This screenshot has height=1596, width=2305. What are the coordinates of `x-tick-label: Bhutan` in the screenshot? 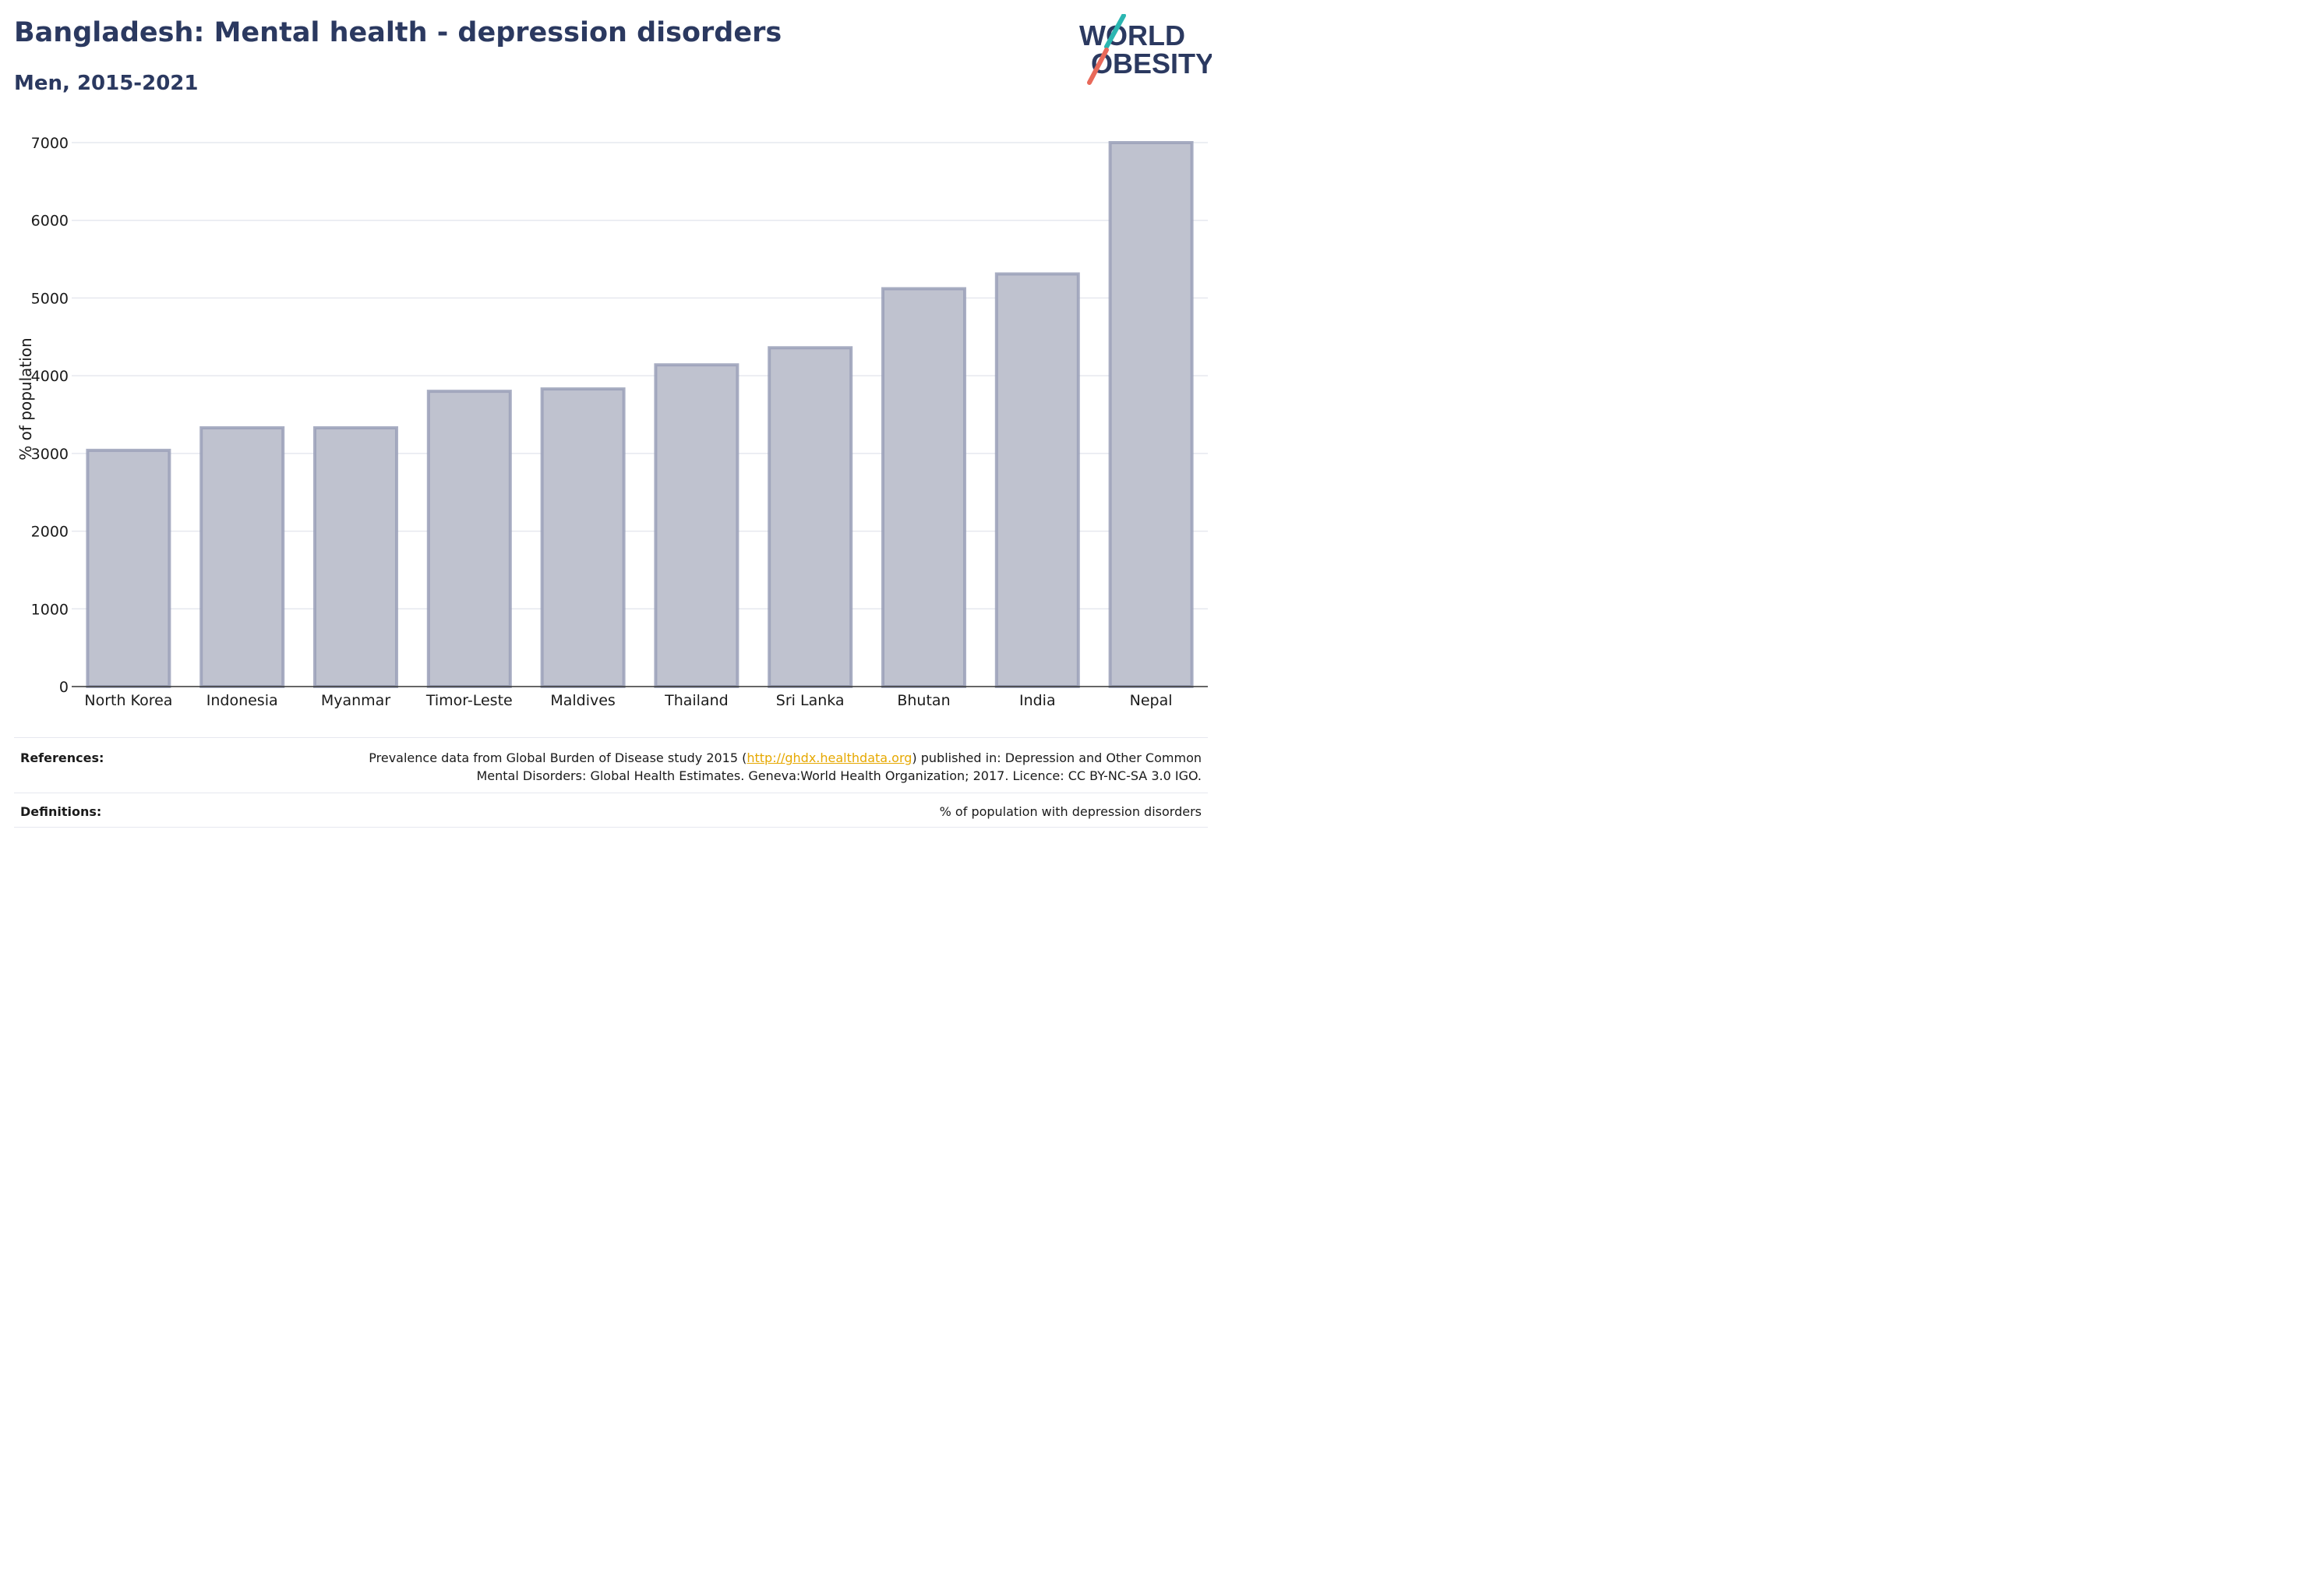 It's located at (924, 700).